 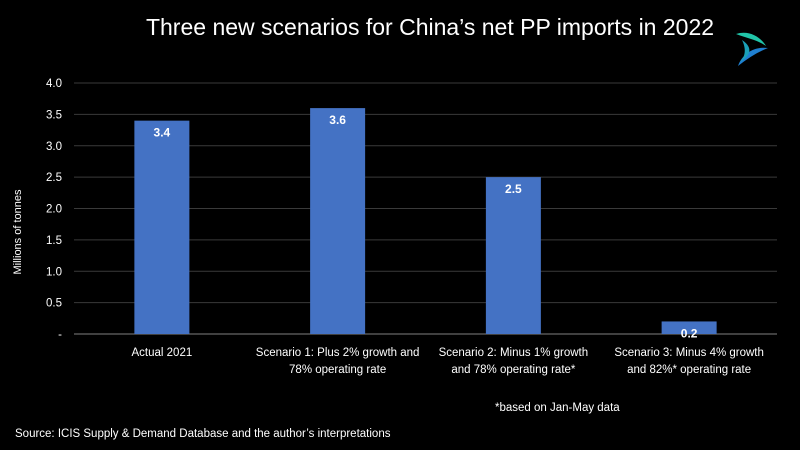 I want to click on icis-logo-icon, so click(x=752, y=49).